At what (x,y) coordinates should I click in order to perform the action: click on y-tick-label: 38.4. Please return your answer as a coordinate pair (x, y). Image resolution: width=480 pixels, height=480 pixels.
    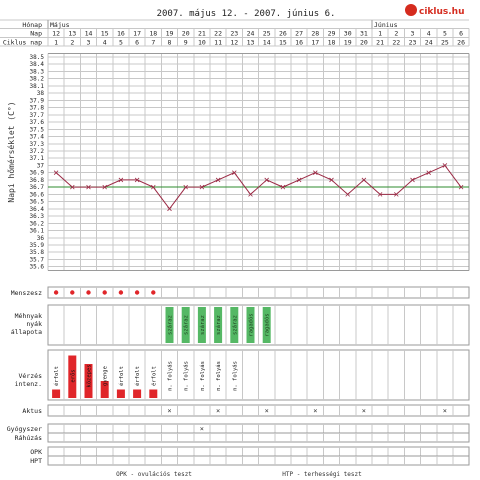
    Looking at the image, I should click on (37, 64).